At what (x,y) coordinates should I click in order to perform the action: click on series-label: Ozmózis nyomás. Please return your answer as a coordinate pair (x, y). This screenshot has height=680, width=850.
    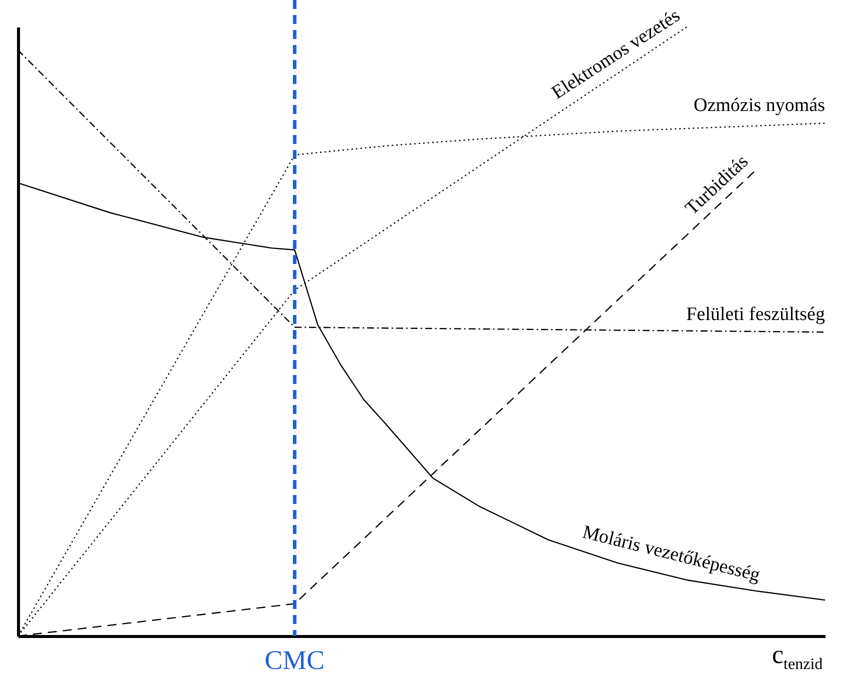
    Looking at the image, I should click on (759, 105).